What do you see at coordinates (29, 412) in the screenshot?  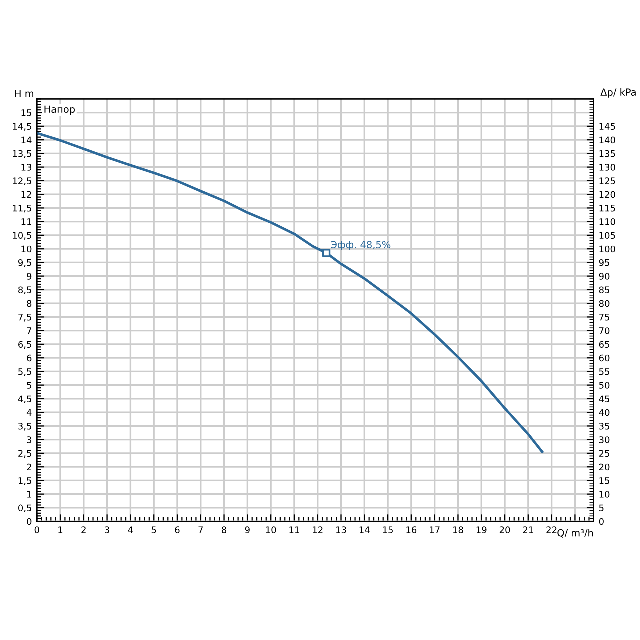 I see `y-tick-label: 4` at bounding box center [29, 412].